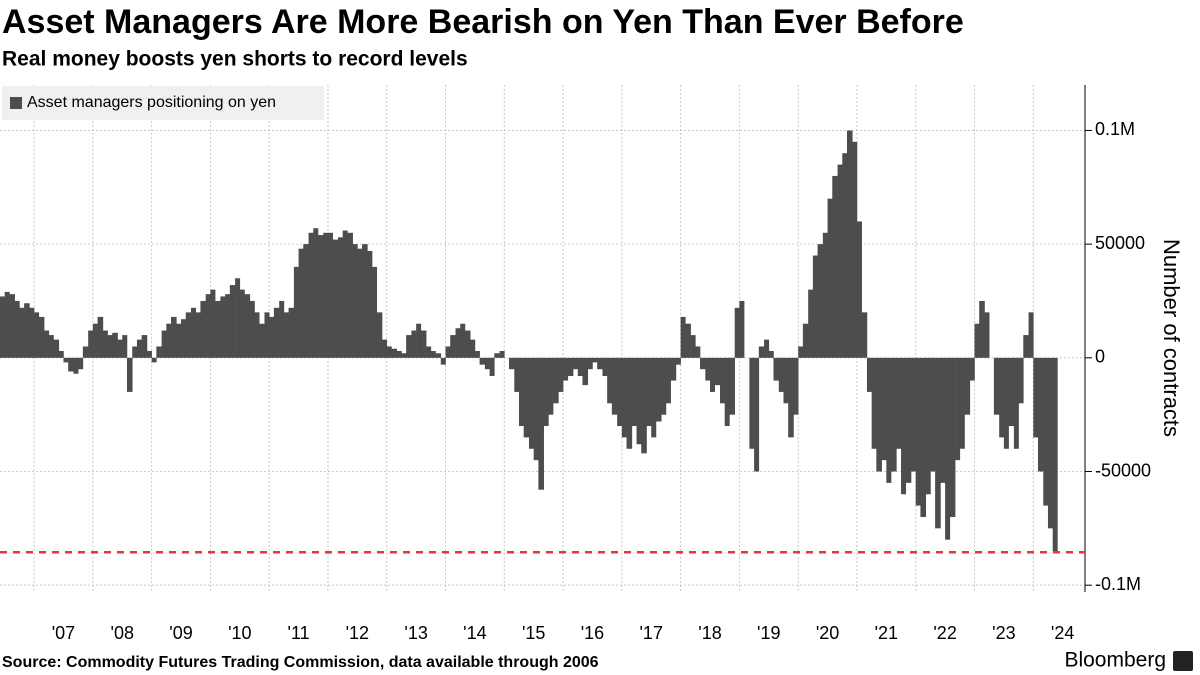 The width and height of the screenshot is (1200, 675). I want to click on x-tick-label: '12, so click(357, 633).